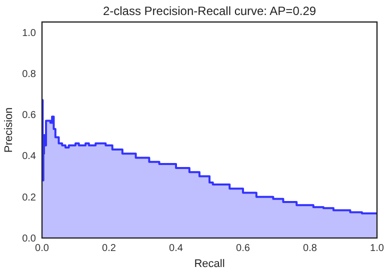 The image size is (391, 275). What do you see at coordinates (29, 116) in the screenshot?
I see `y-tick-label: 0.6` at bounding box center [29, 116].